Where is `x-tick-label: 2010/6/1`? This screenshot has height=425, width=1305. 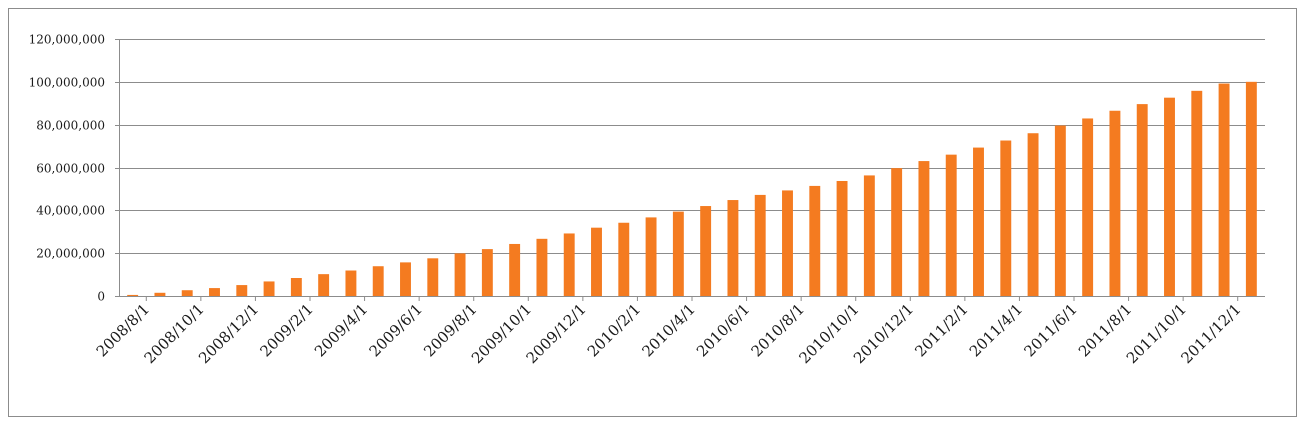
x-tick-label: 2010/6/1 is located at coordinates (723, 330).